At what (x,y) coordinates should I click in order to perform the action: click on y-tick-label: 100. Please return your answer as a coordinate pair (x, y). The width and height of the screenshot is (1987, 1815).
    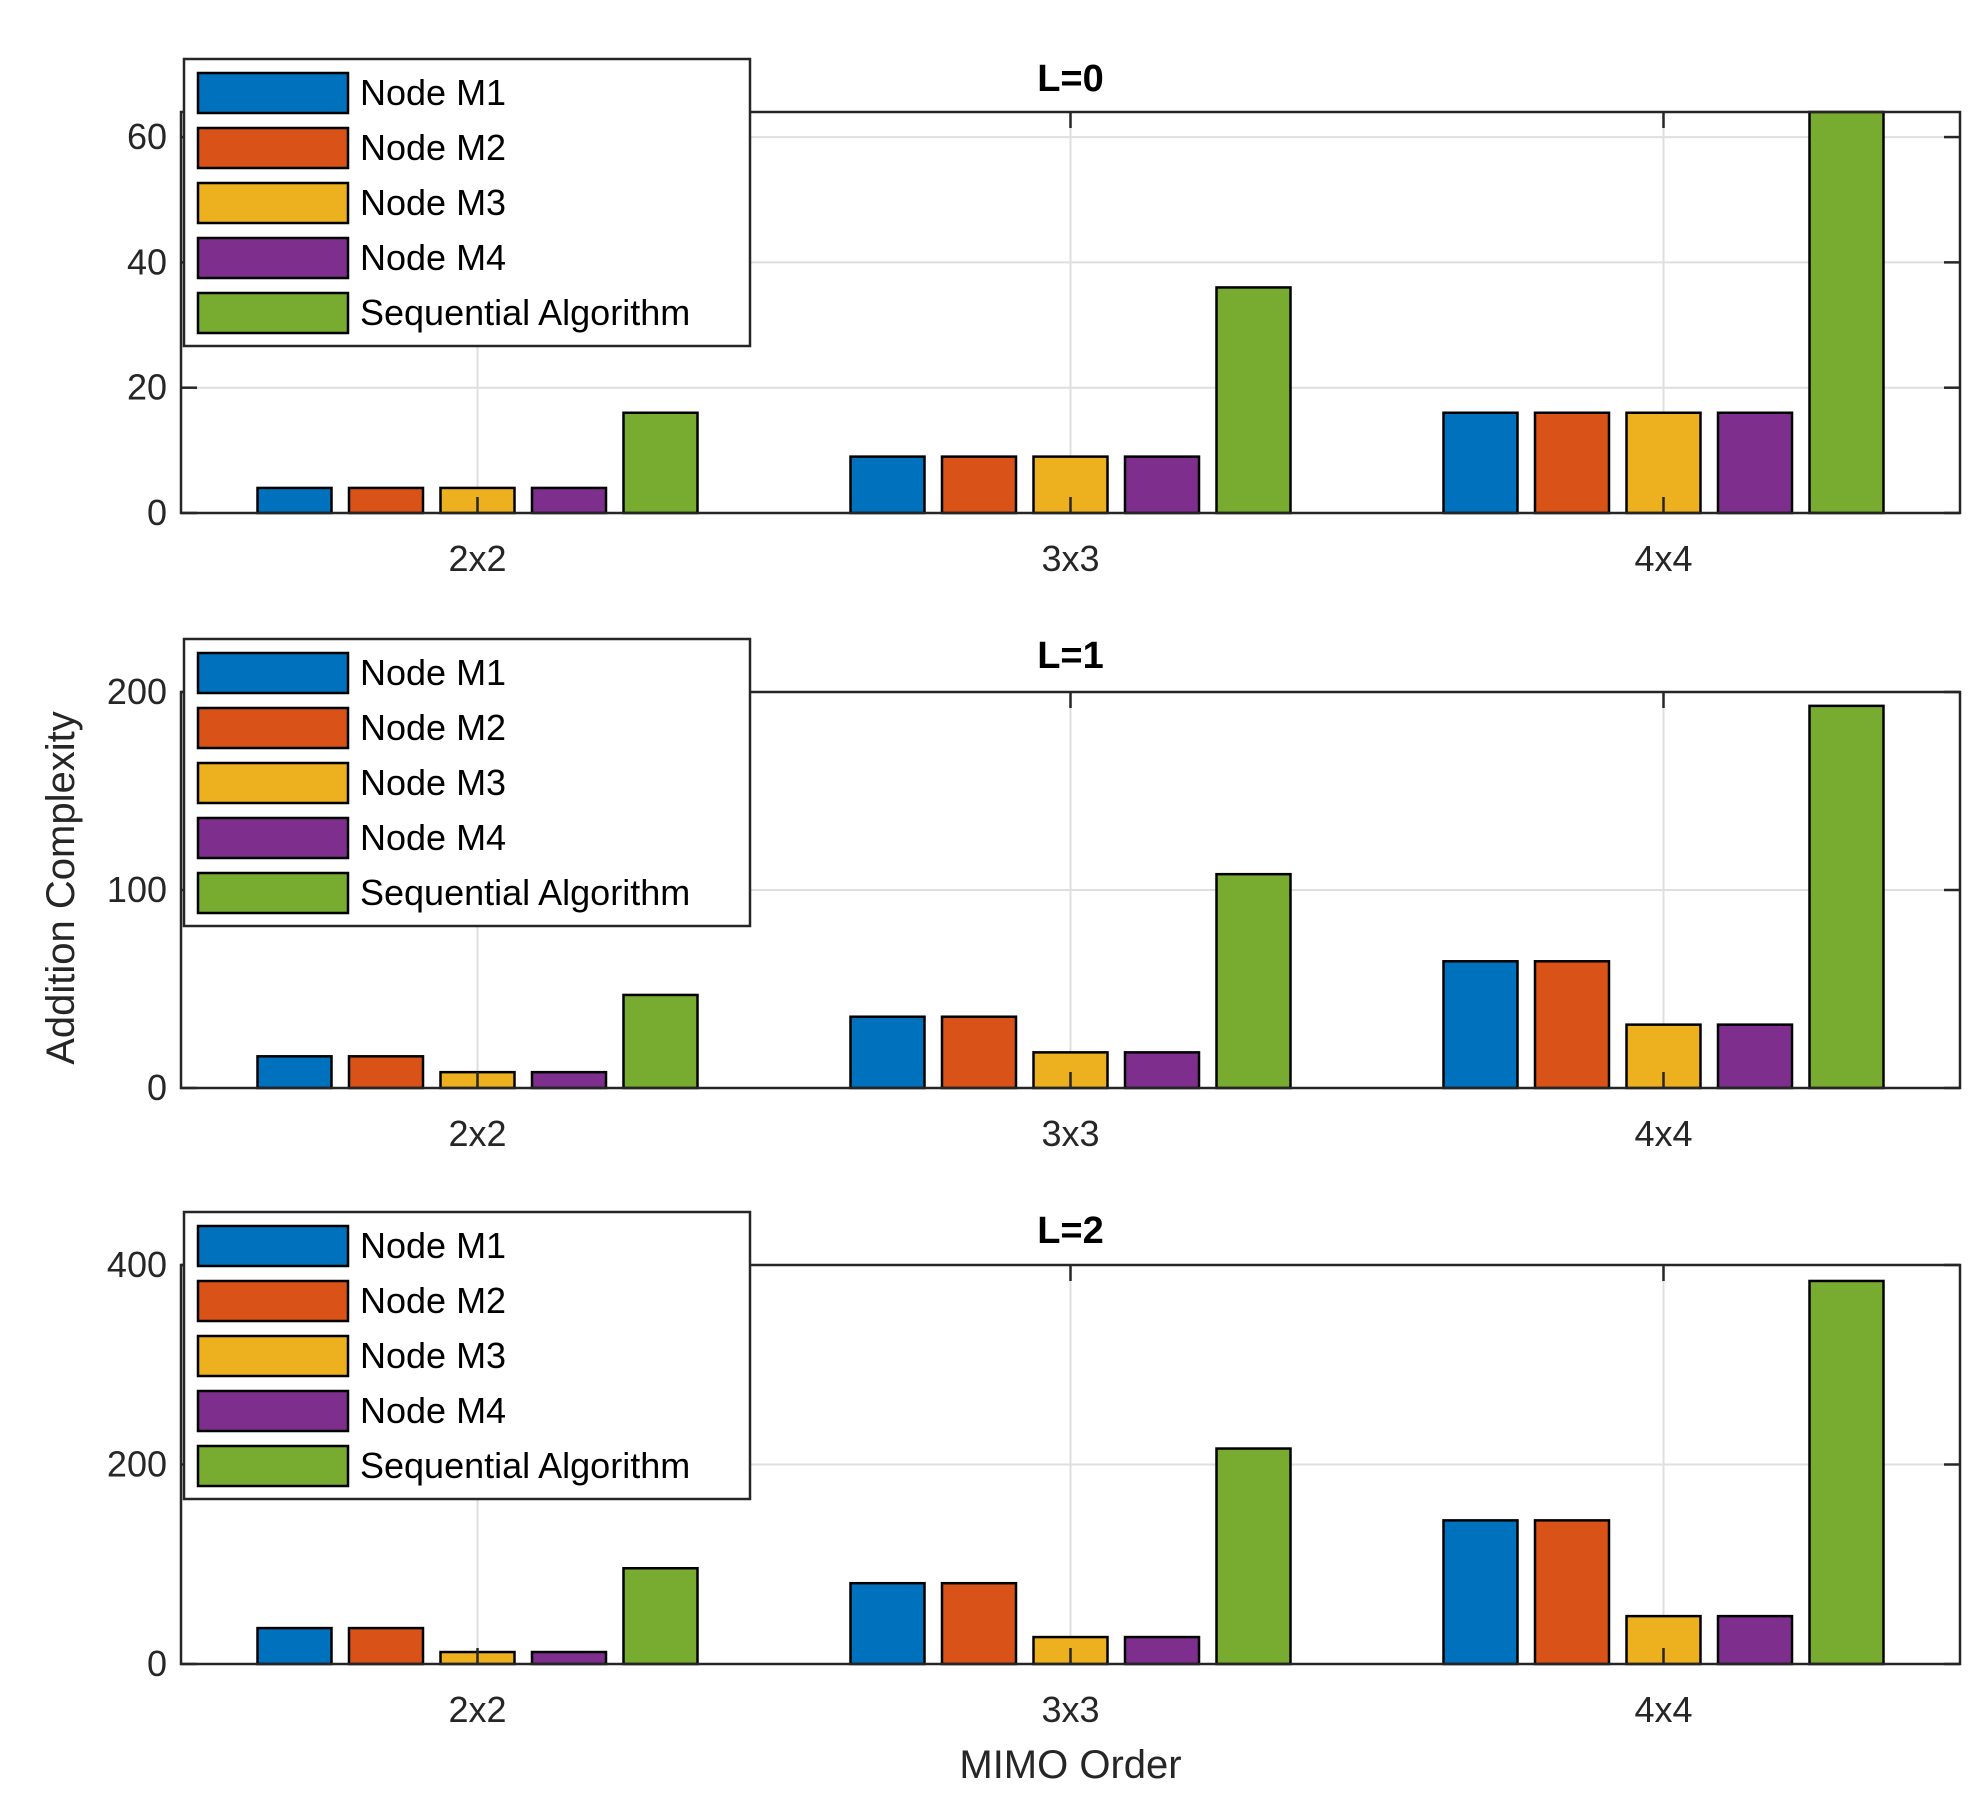
    Looking at the image, I should click on (137, 889).